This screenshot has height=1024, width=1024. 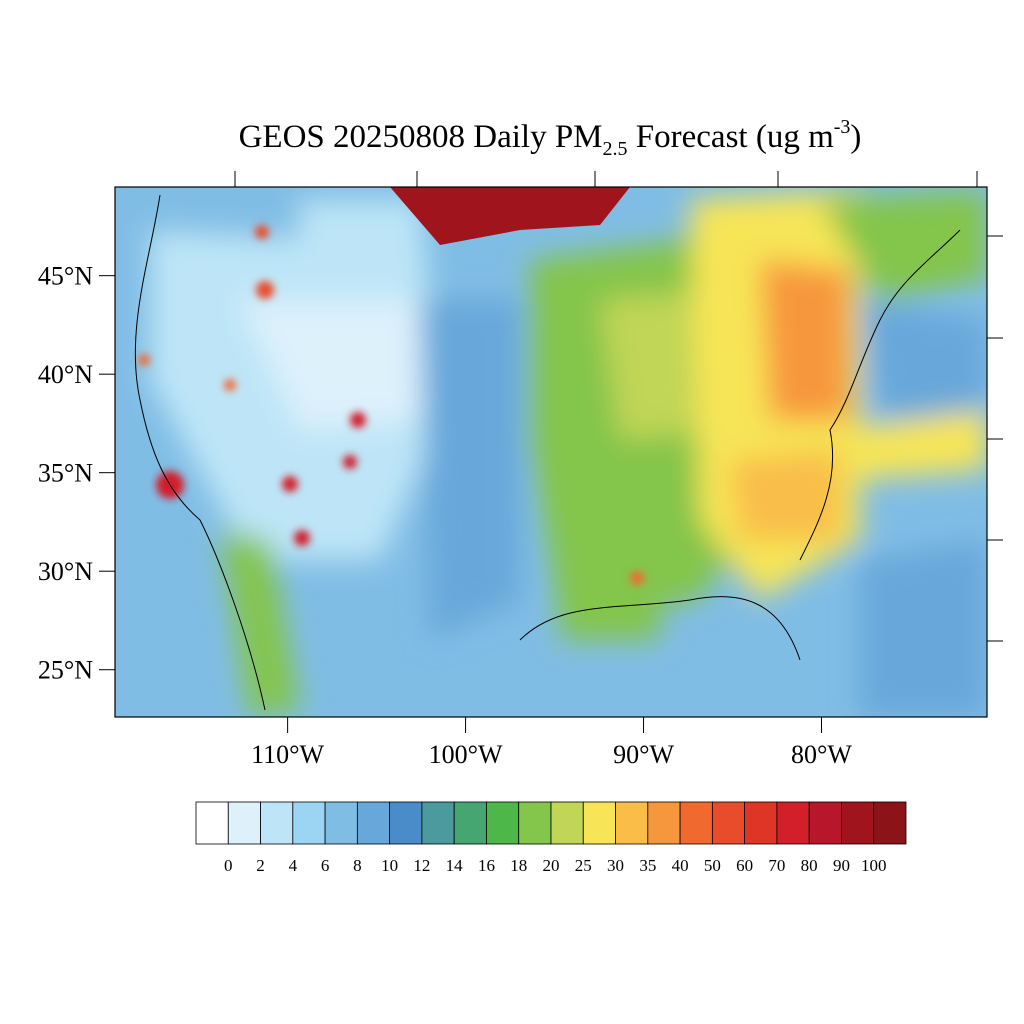 What do you see at coordinates (65, 571) in the screenshot?
I see `y-tick-label: 30°N` at bounding box center [65, 571].